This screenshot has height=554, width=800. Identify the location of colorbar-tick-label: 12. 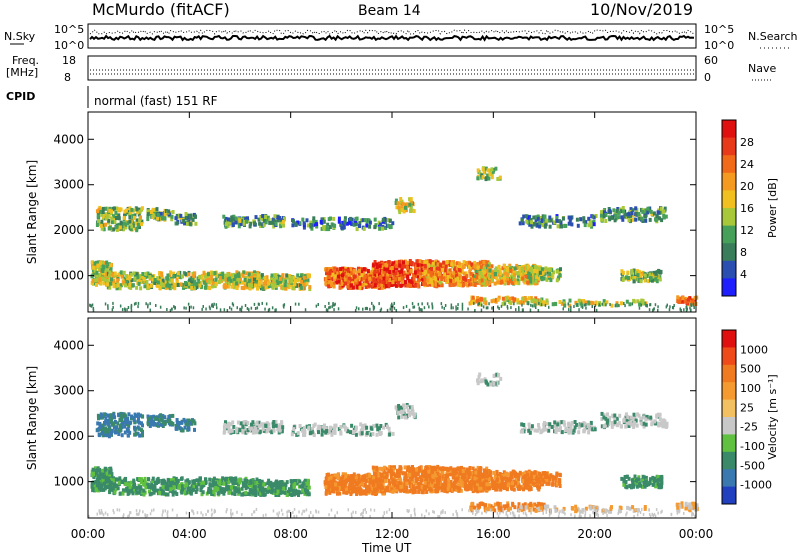
(747, 230).